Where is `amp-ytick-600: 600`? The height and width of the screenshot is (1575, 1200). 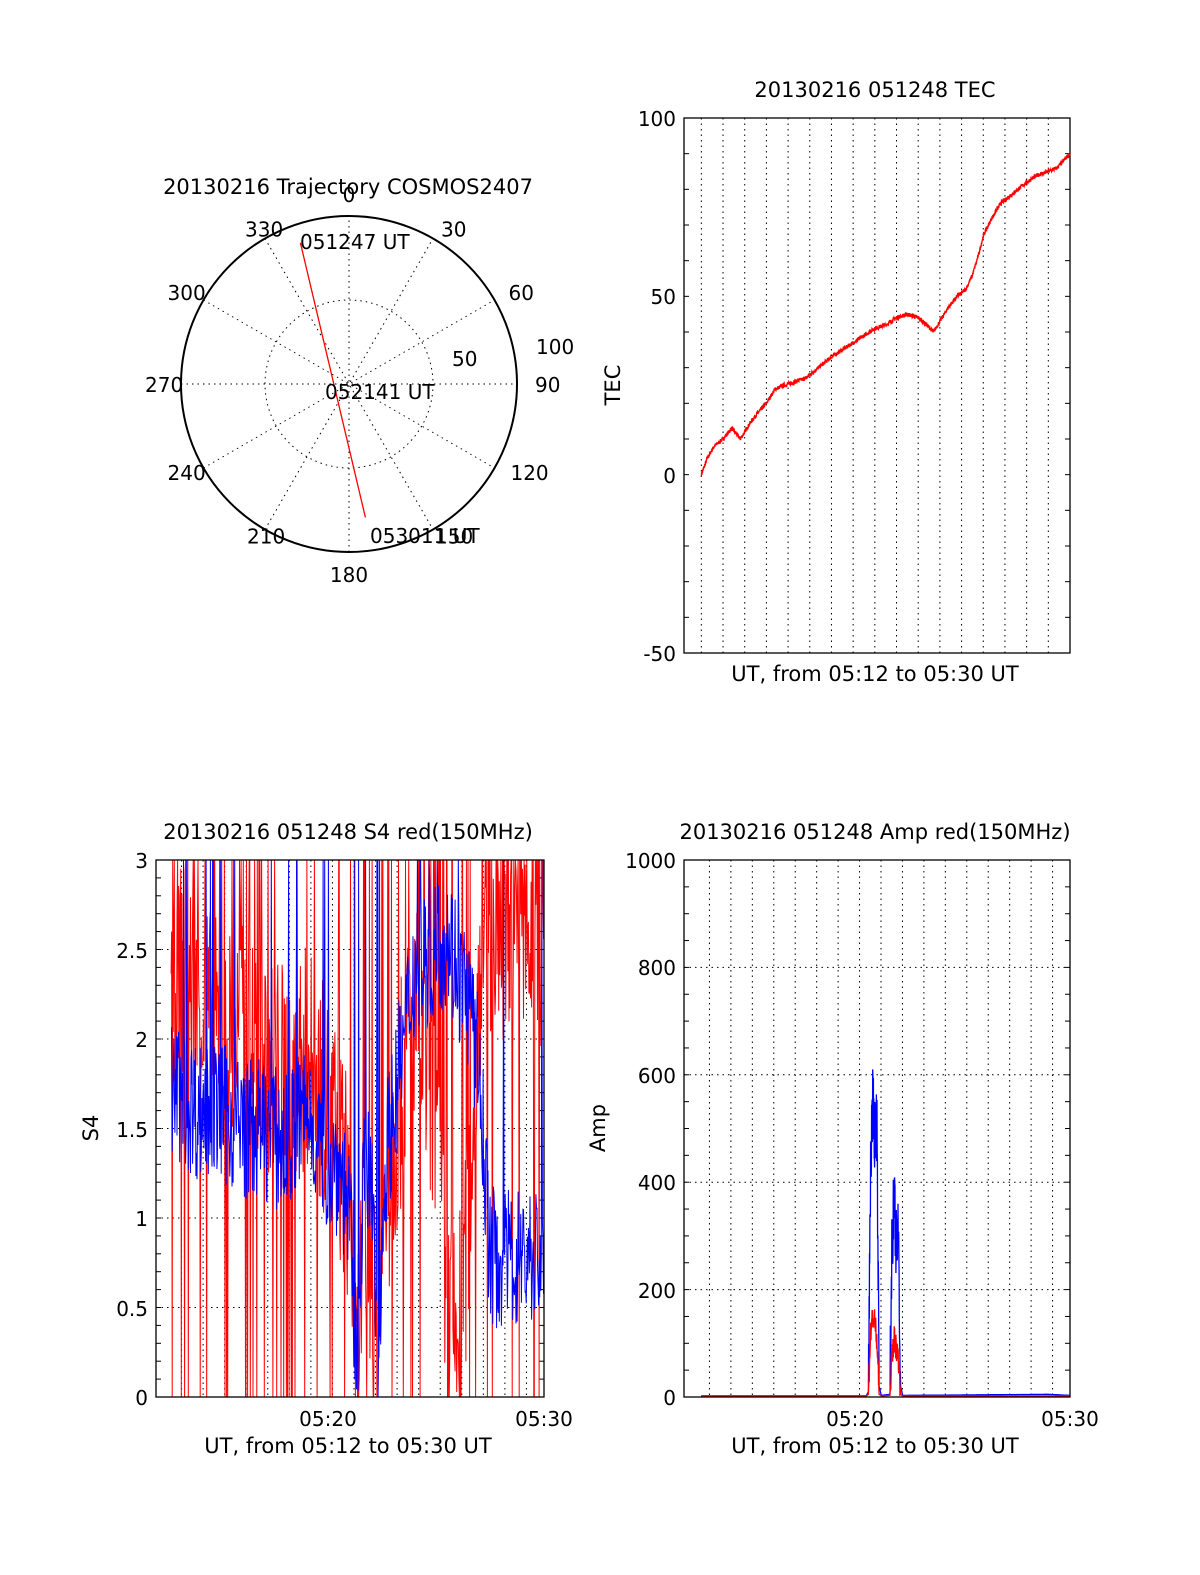
amp-ytick-600: 600 is located at coordinates (657, 1076).